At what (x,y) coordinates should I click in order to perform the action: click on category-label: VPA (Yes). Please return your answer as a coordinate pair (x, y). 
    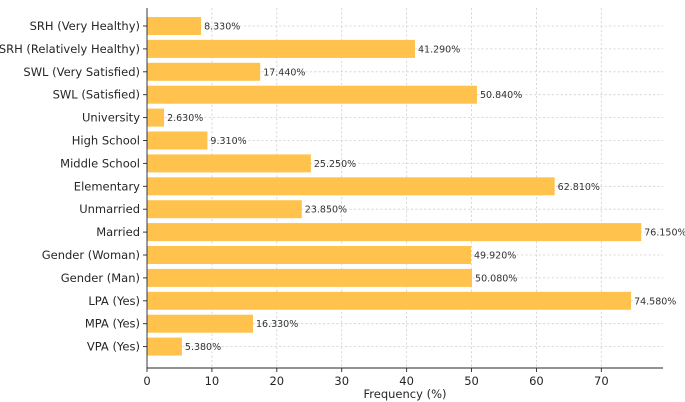
    Looking at the image, I should click on (113, 347).